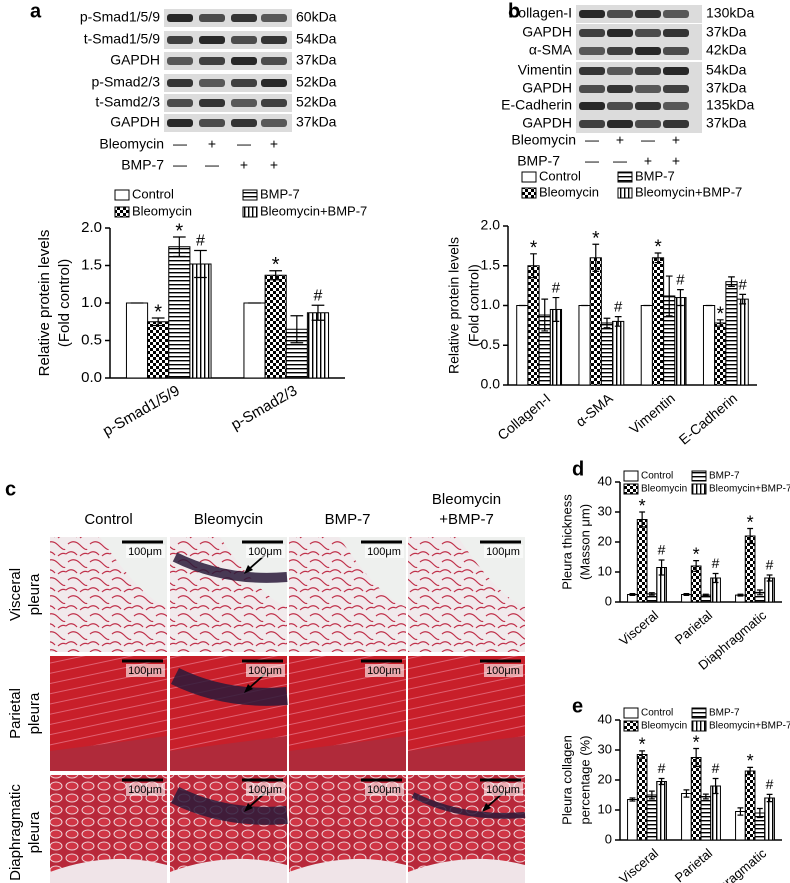  Describe the element at coordinates (466, 519) in the screenshot. I see `column-label: +BMP-7` at that location.